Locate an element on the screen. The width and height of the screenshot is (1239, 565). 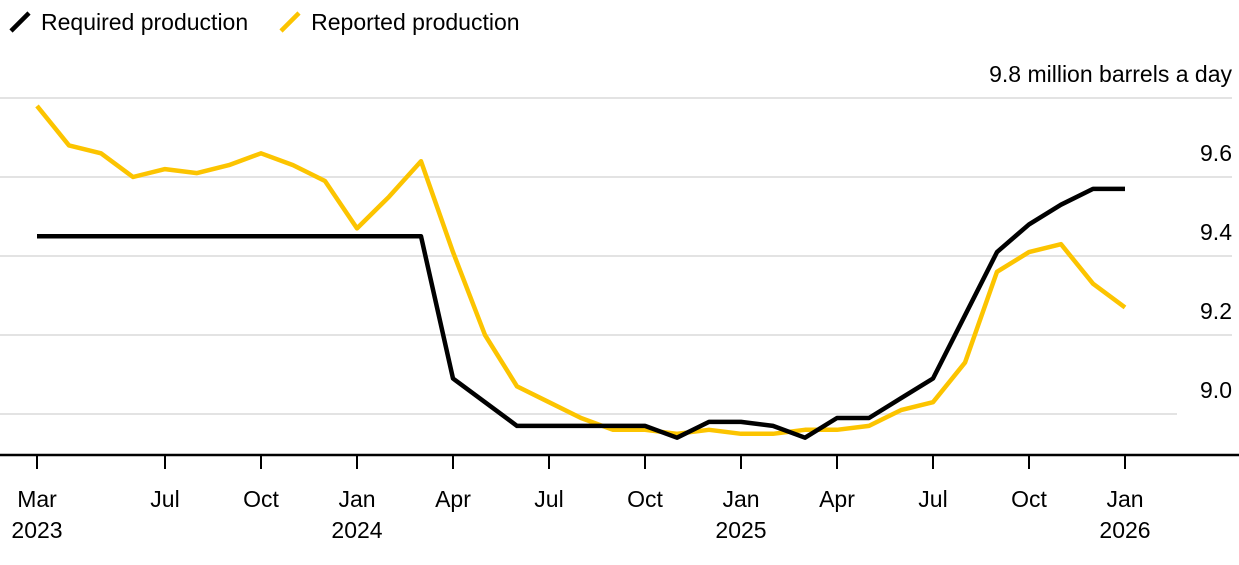
legend-item-required-production: Required production is located at coordinates (128, 22).